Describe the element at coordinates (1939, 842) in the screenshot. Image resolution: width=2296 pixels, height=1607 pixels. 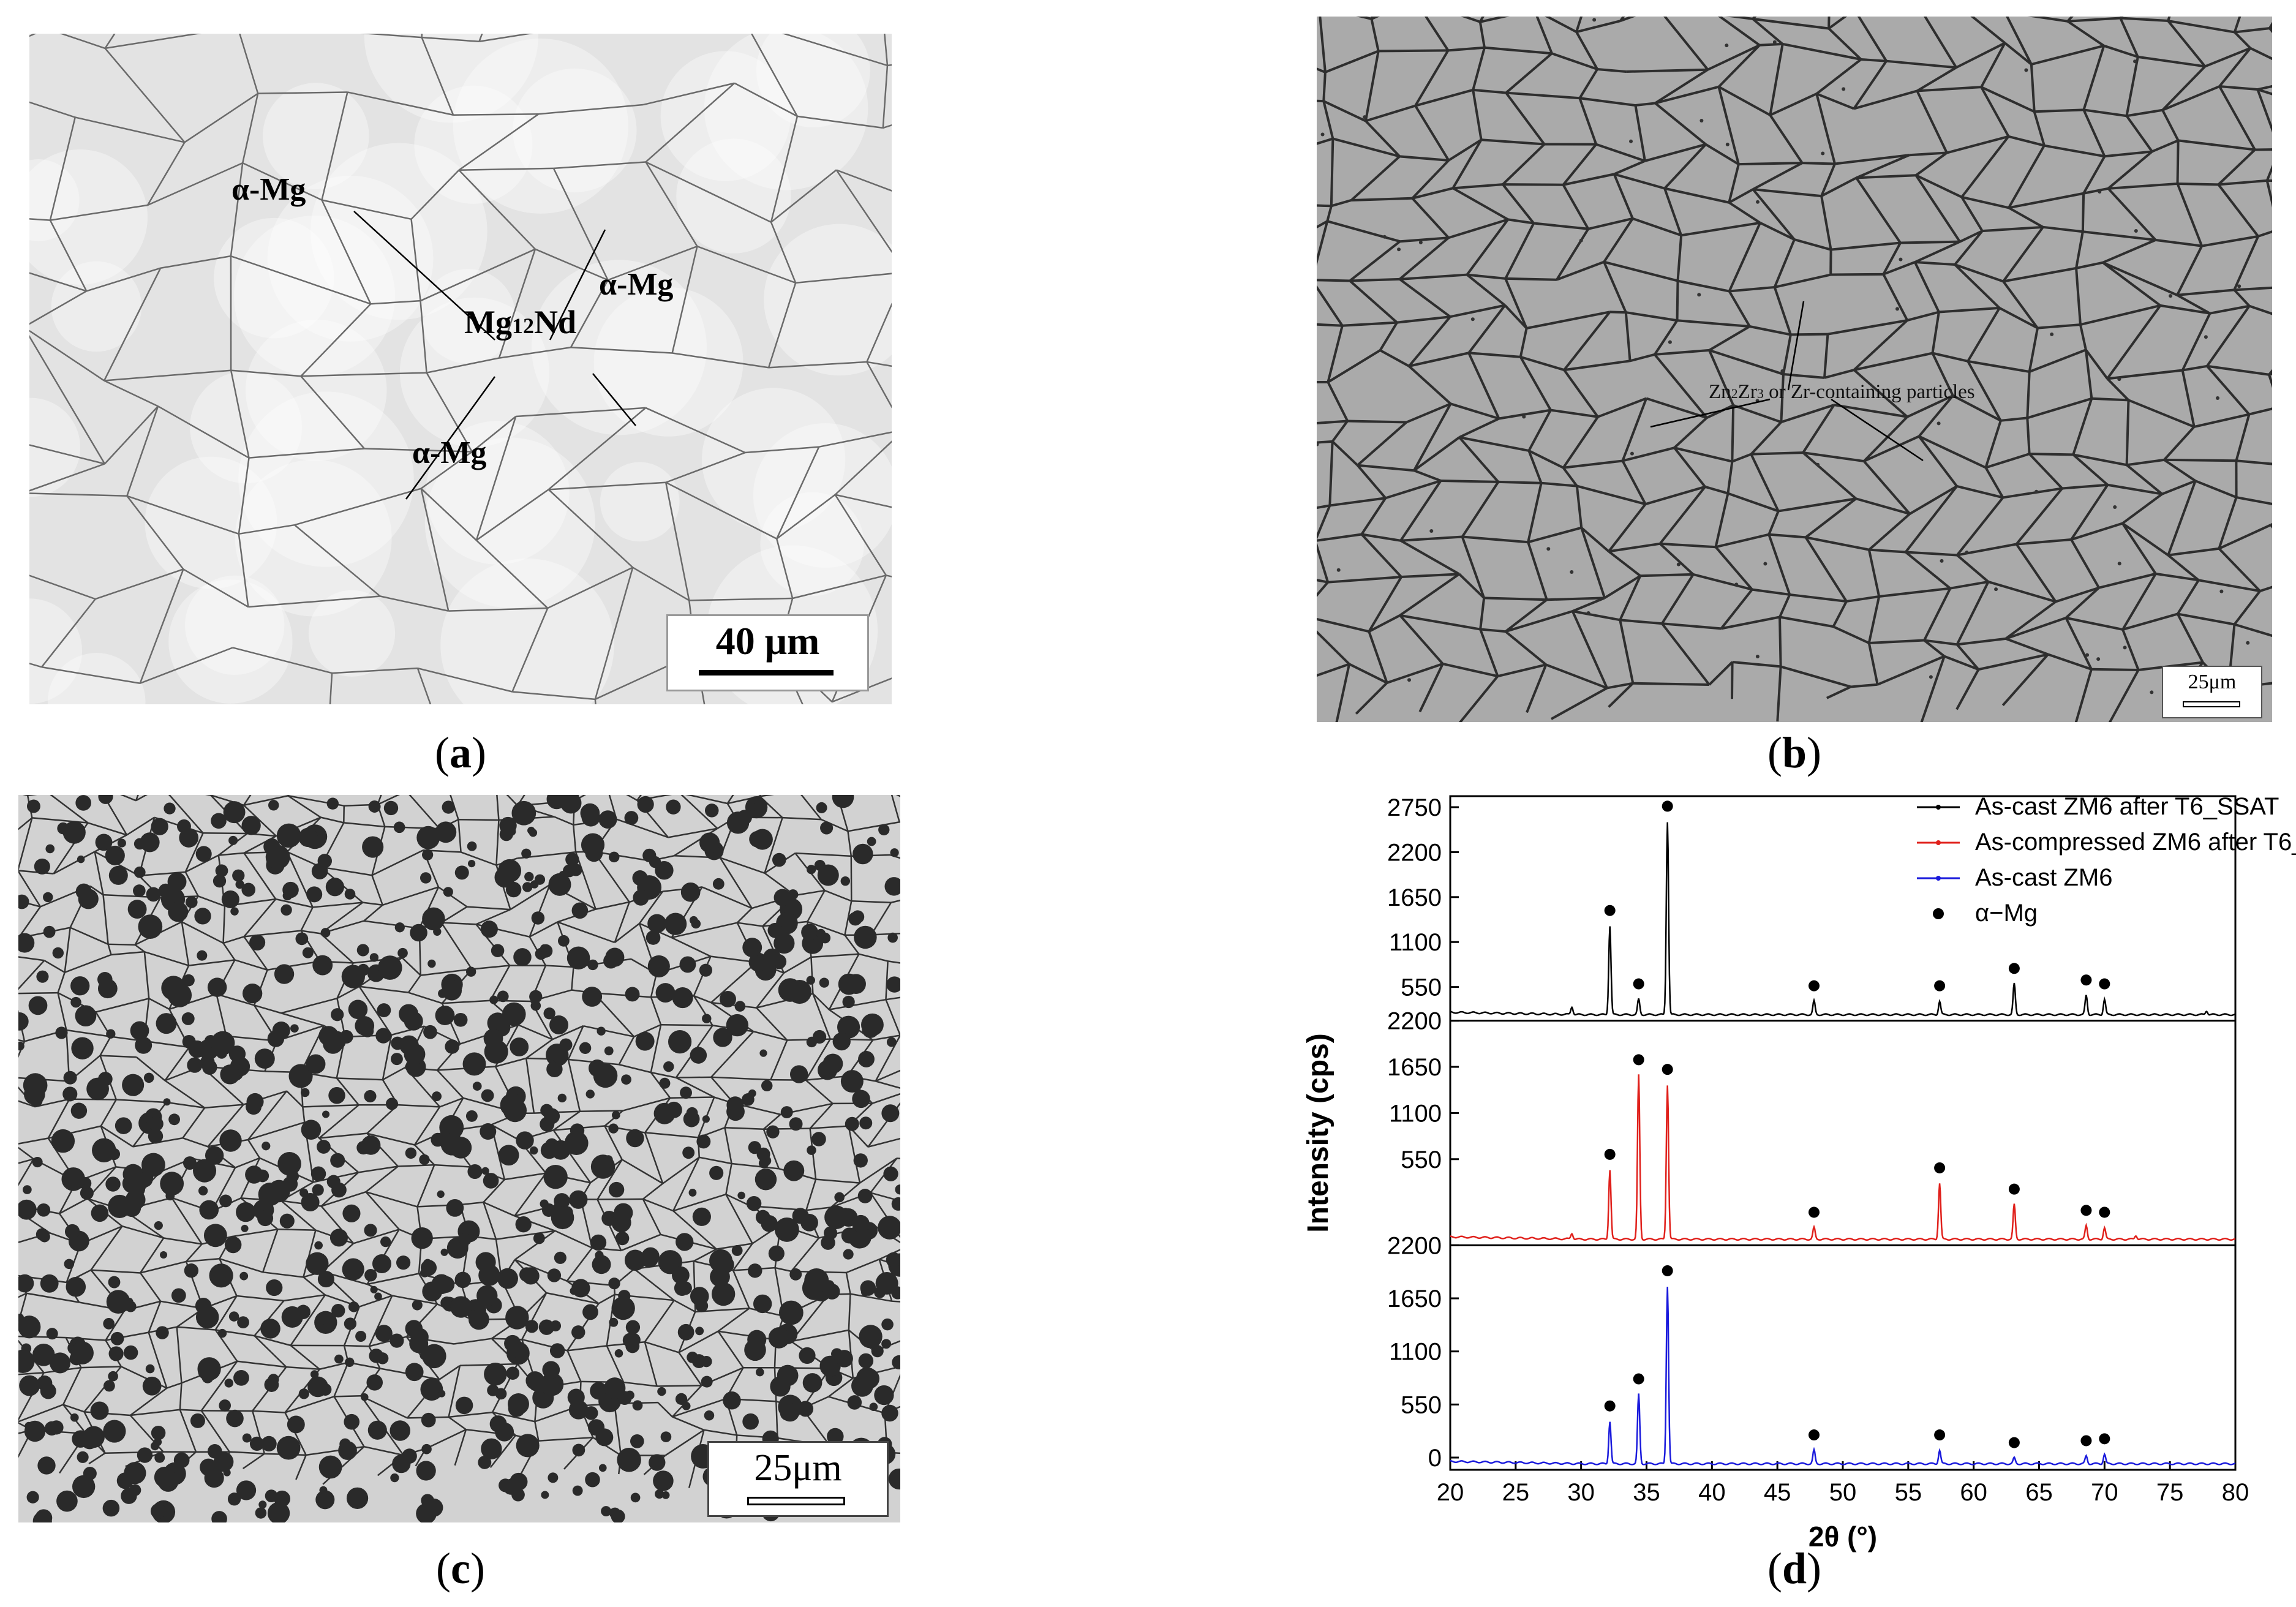
I see `legend-marker` at that location.